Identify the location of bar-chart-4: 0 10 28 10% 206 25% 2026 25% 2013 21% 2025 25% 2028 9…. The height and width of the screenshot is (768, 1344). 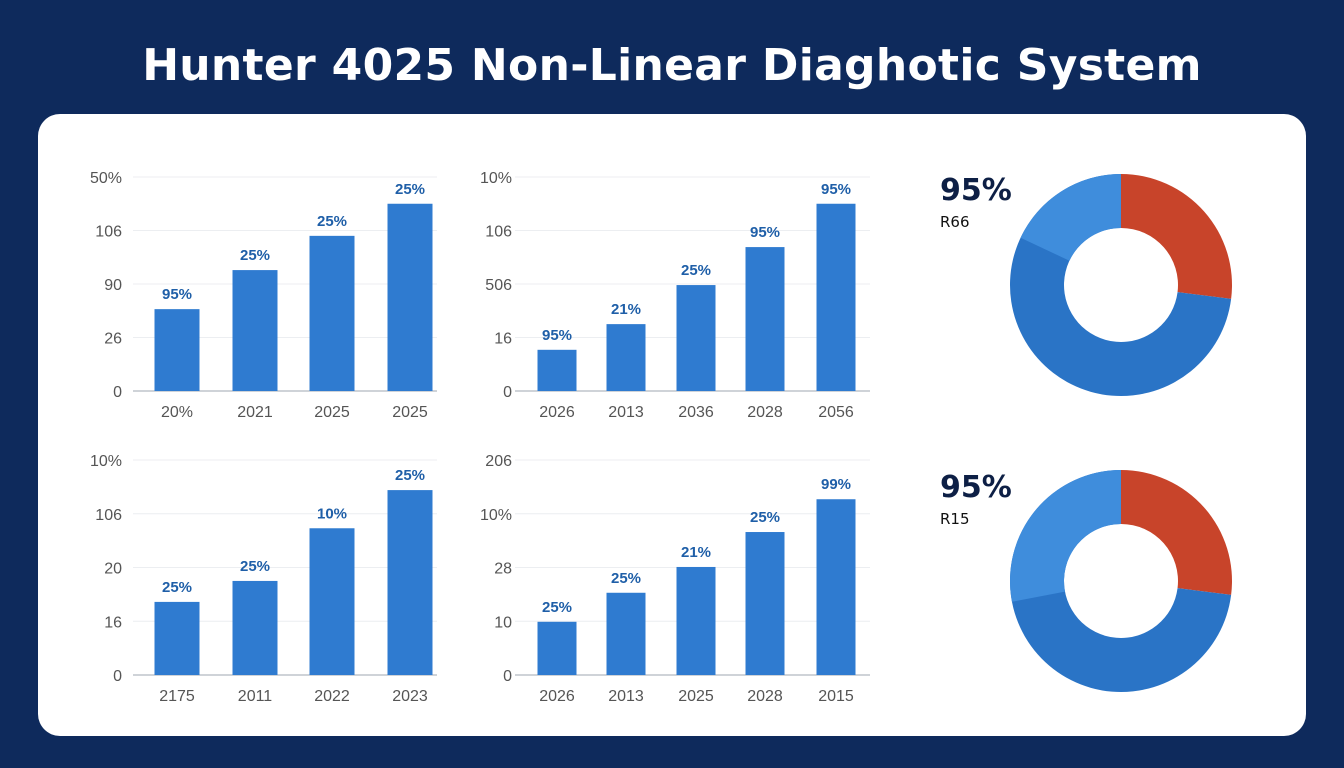
(675, 579).